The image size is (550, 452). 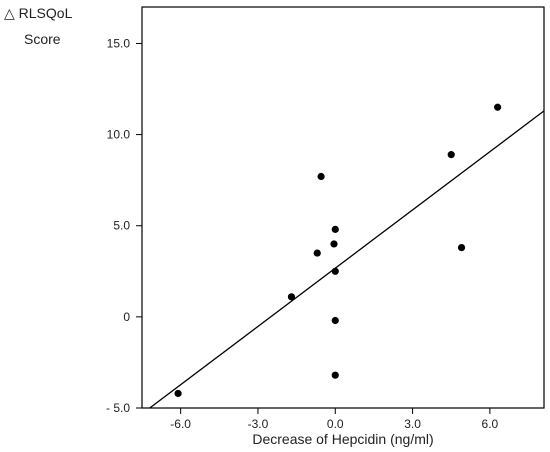 I want to click on y-tick-label: - 5.0, so click(x=118, y=408).